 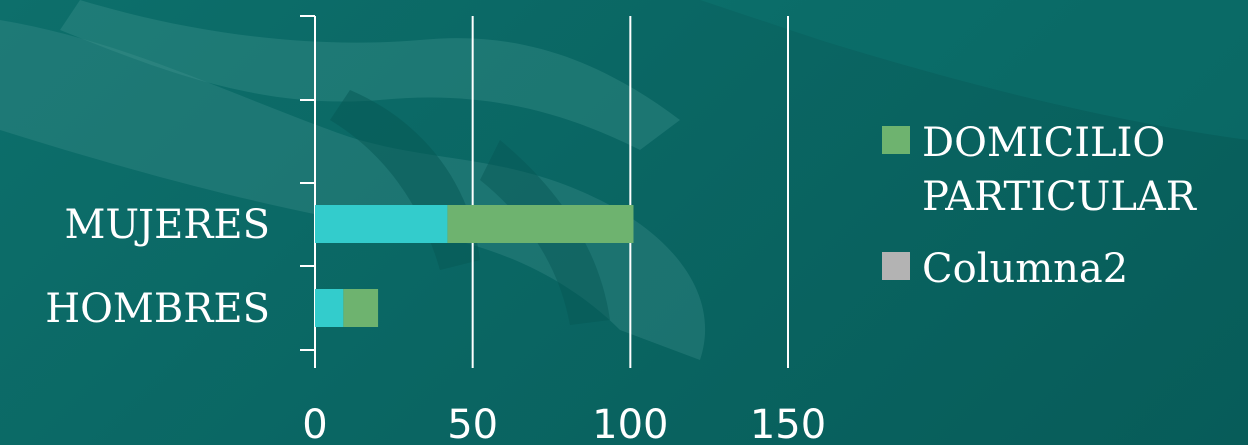 What do you see at coordinates (1040, 170) in the screenshot?
I see `legend-item: DOMICILIO PARTICULAR` at bounding box center [1040, 170].